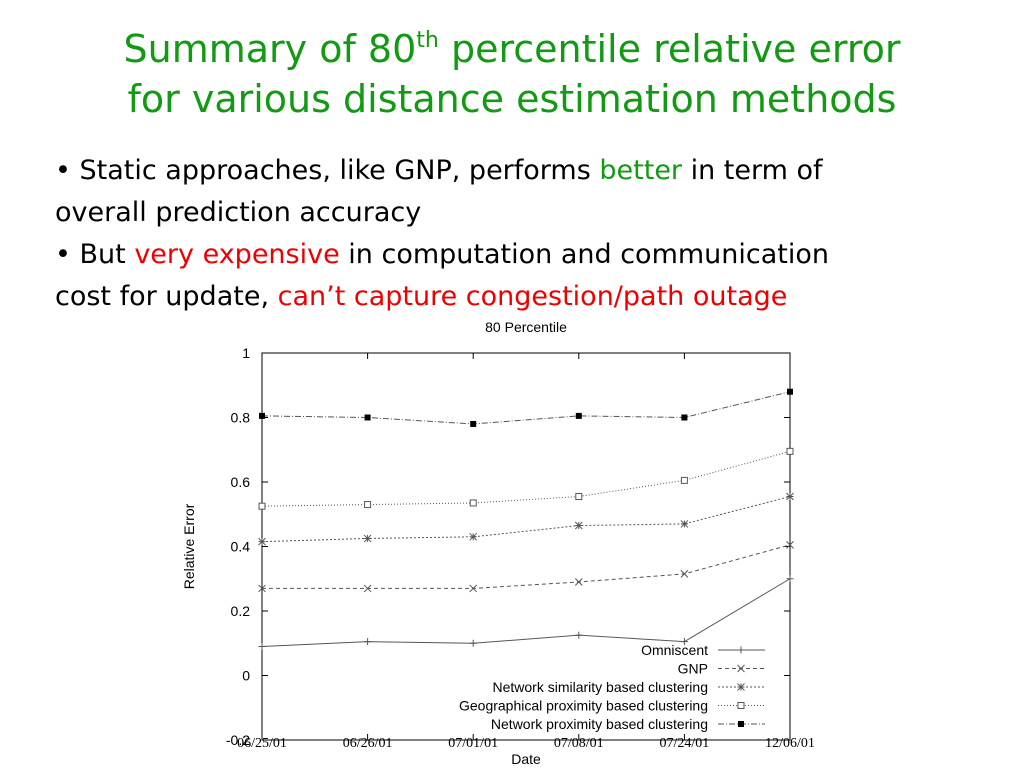  Describe the element at coordinates (237, 254) in the screenshot. I see `bullet-2-highlight-1: very expensive` at that location.